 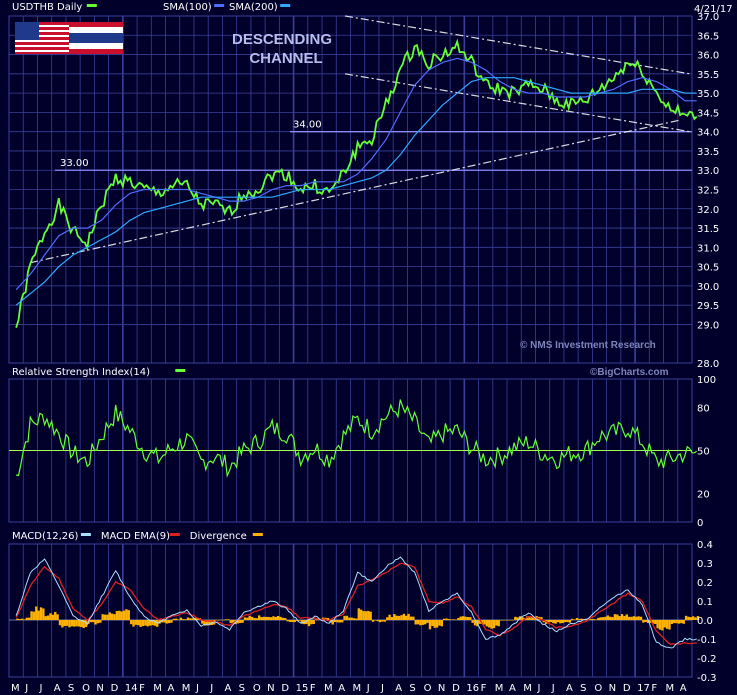 What do you see at coordinates (441, 688) in the screenshot?
I see `x-tick-label: N` at bounding box center [441, 688].